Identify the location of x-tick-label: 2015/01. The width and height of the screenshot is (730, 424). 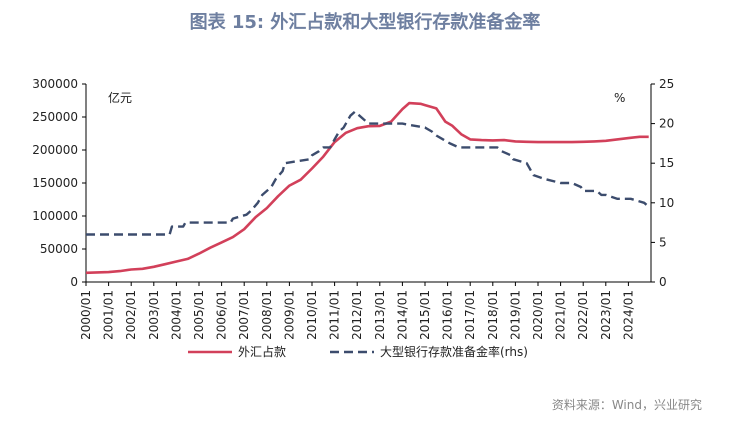
(425, 315).